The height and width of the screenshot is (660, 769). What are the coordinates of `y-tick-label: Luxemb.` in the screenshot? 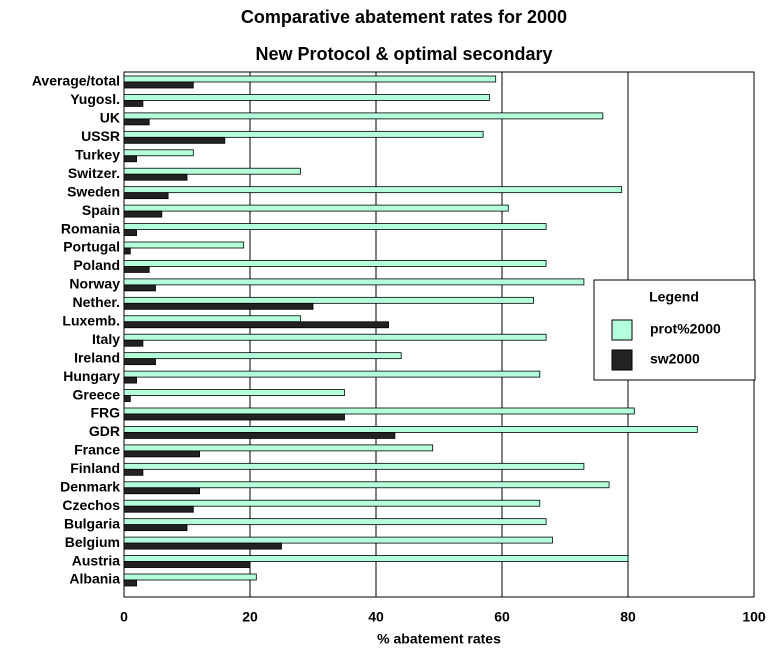 It's located at (91, 320).